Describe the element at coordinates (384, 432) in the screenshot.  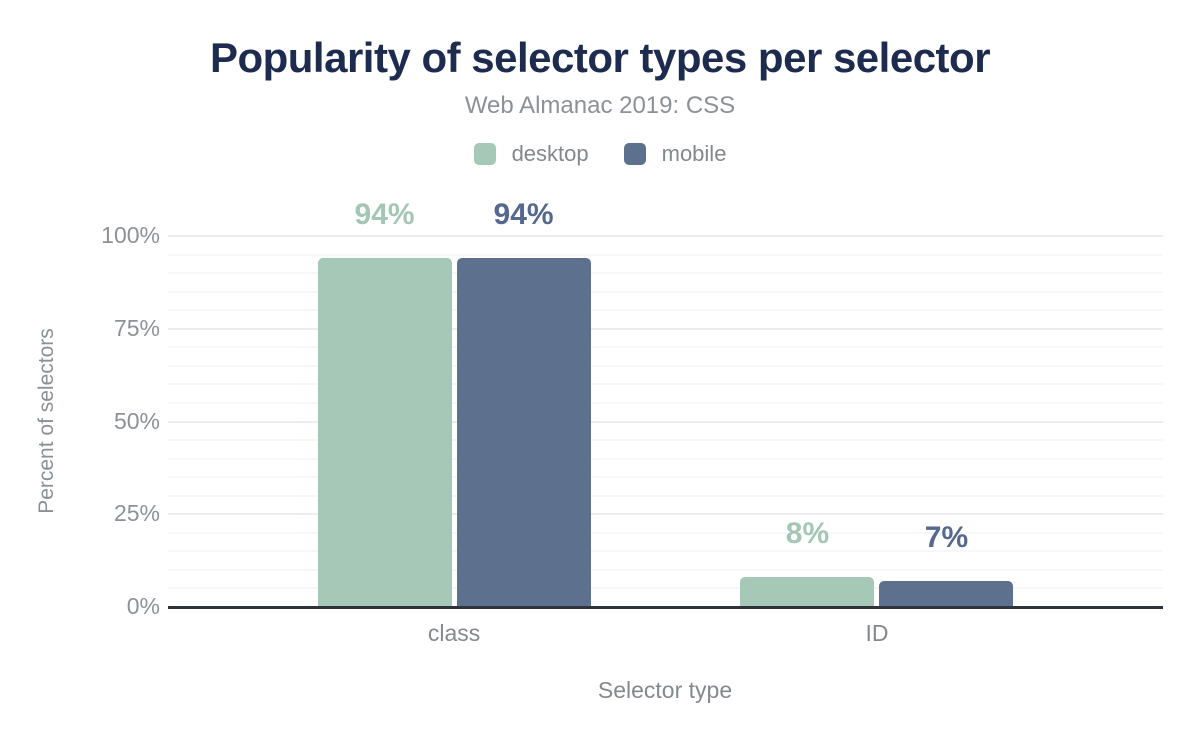
I see `bar-desktop-class` at that location.